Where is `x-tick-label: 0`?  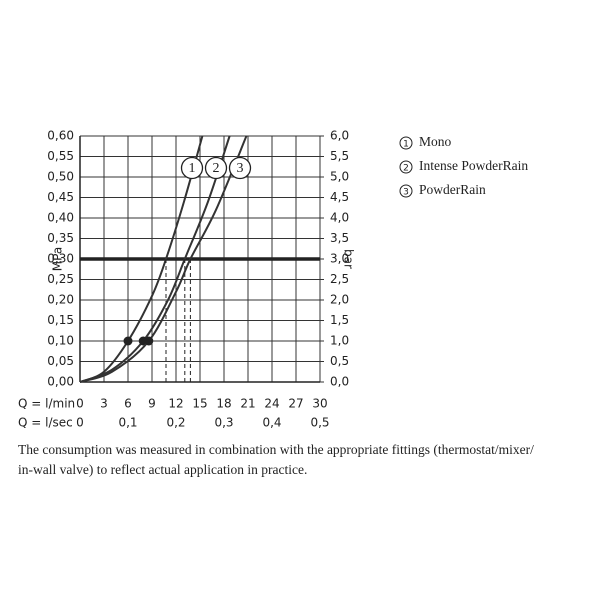
x-tick-label: 0 is located at coordinates (80, 404).